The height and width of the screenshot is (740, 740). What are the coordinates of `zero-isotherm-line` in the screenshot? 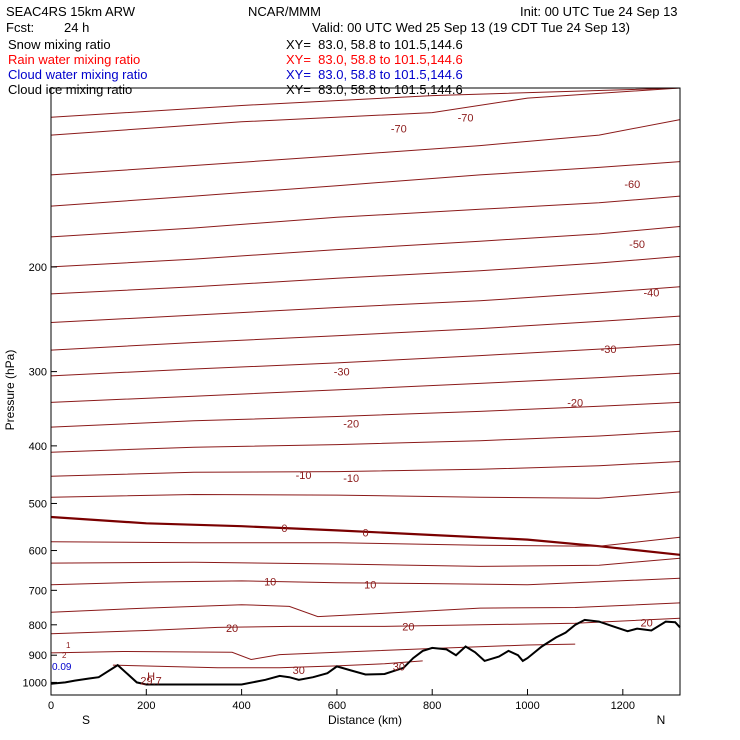 It's located at (365, 535).